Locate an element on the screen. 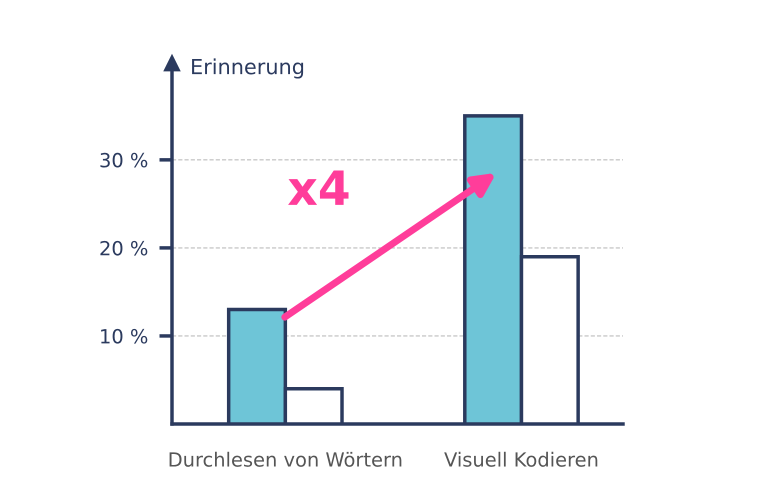 The height and width of the screenshot is (499, 763). annotation: x4 is located at coordinates (318, 187).